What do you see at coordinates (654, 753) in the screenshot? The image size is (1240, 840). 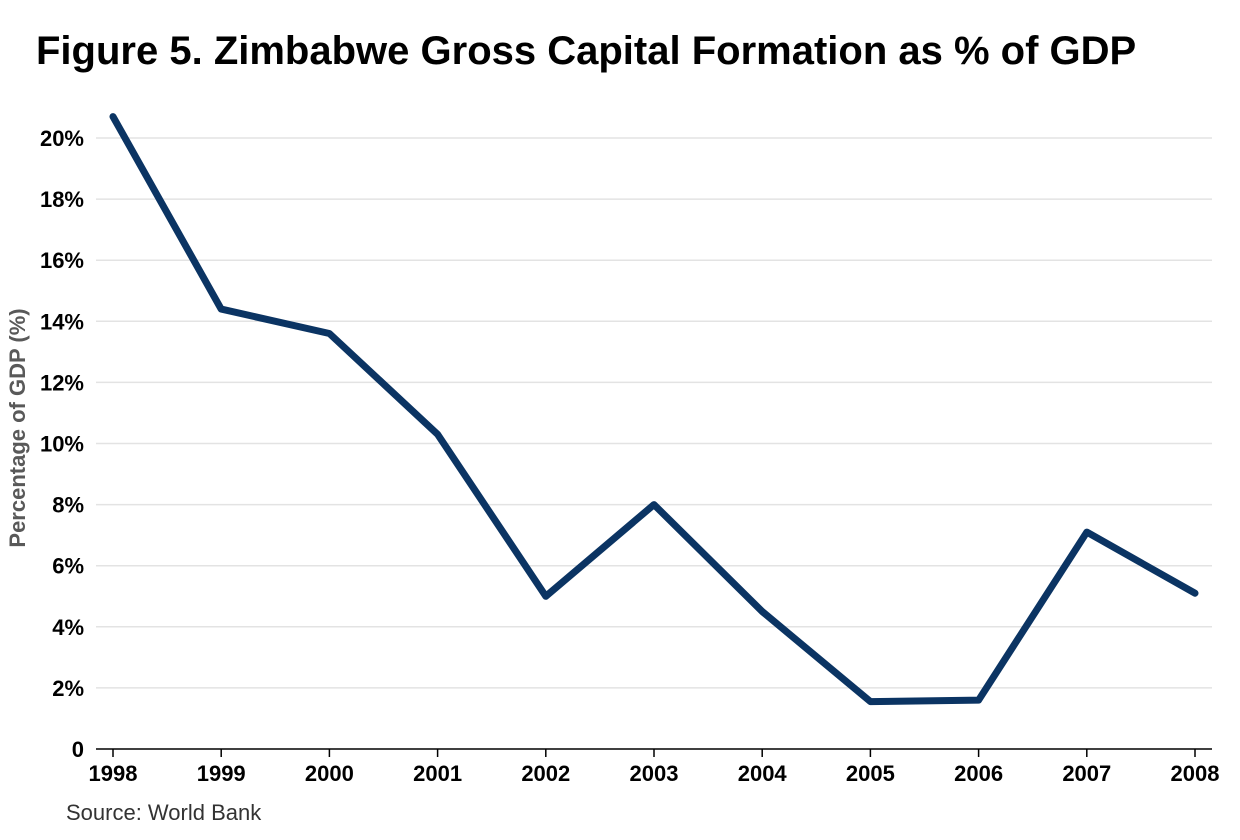 I see `x-tick-marks` at bounding box center [654, 753].